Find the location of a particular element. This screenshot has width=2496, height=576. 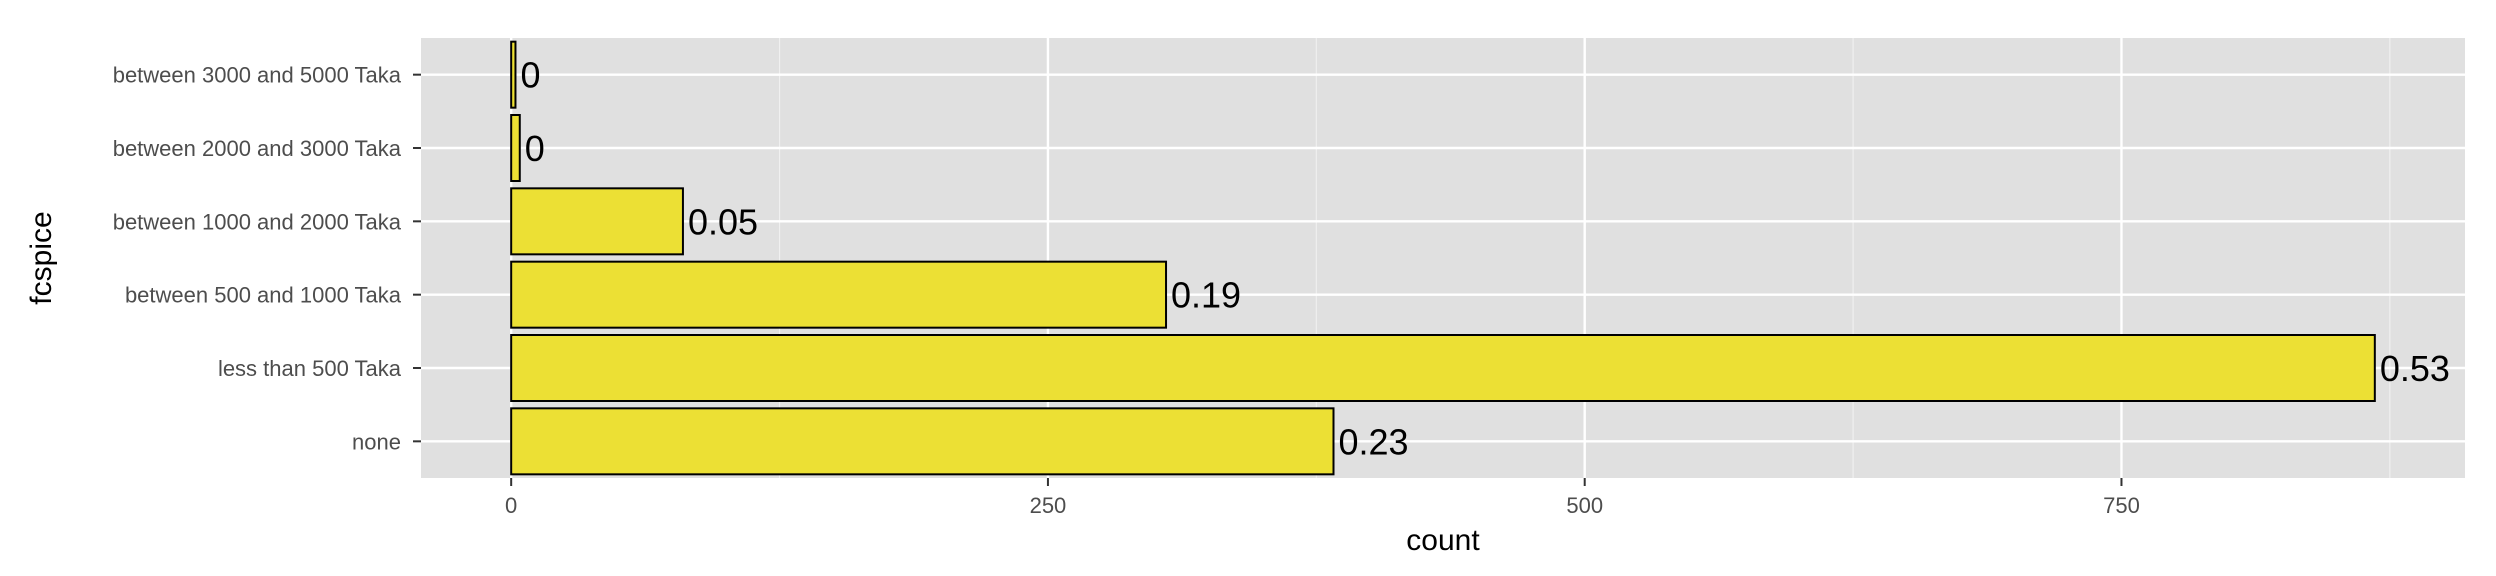

y-tick-label: none is located at coordinates (376, 441).